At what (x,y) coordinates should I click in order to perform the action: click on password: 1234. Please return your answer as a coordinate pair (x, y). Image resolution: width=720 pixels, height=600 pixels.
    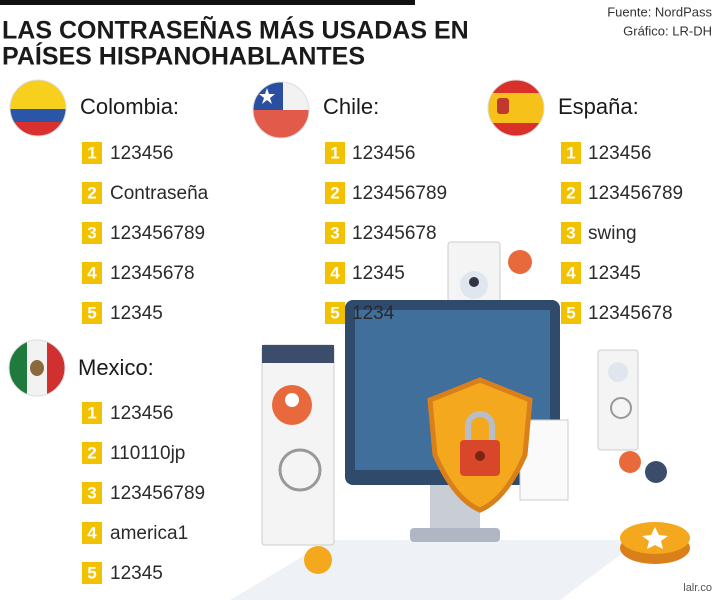
    Looking at the image, I should click on (373, 313).